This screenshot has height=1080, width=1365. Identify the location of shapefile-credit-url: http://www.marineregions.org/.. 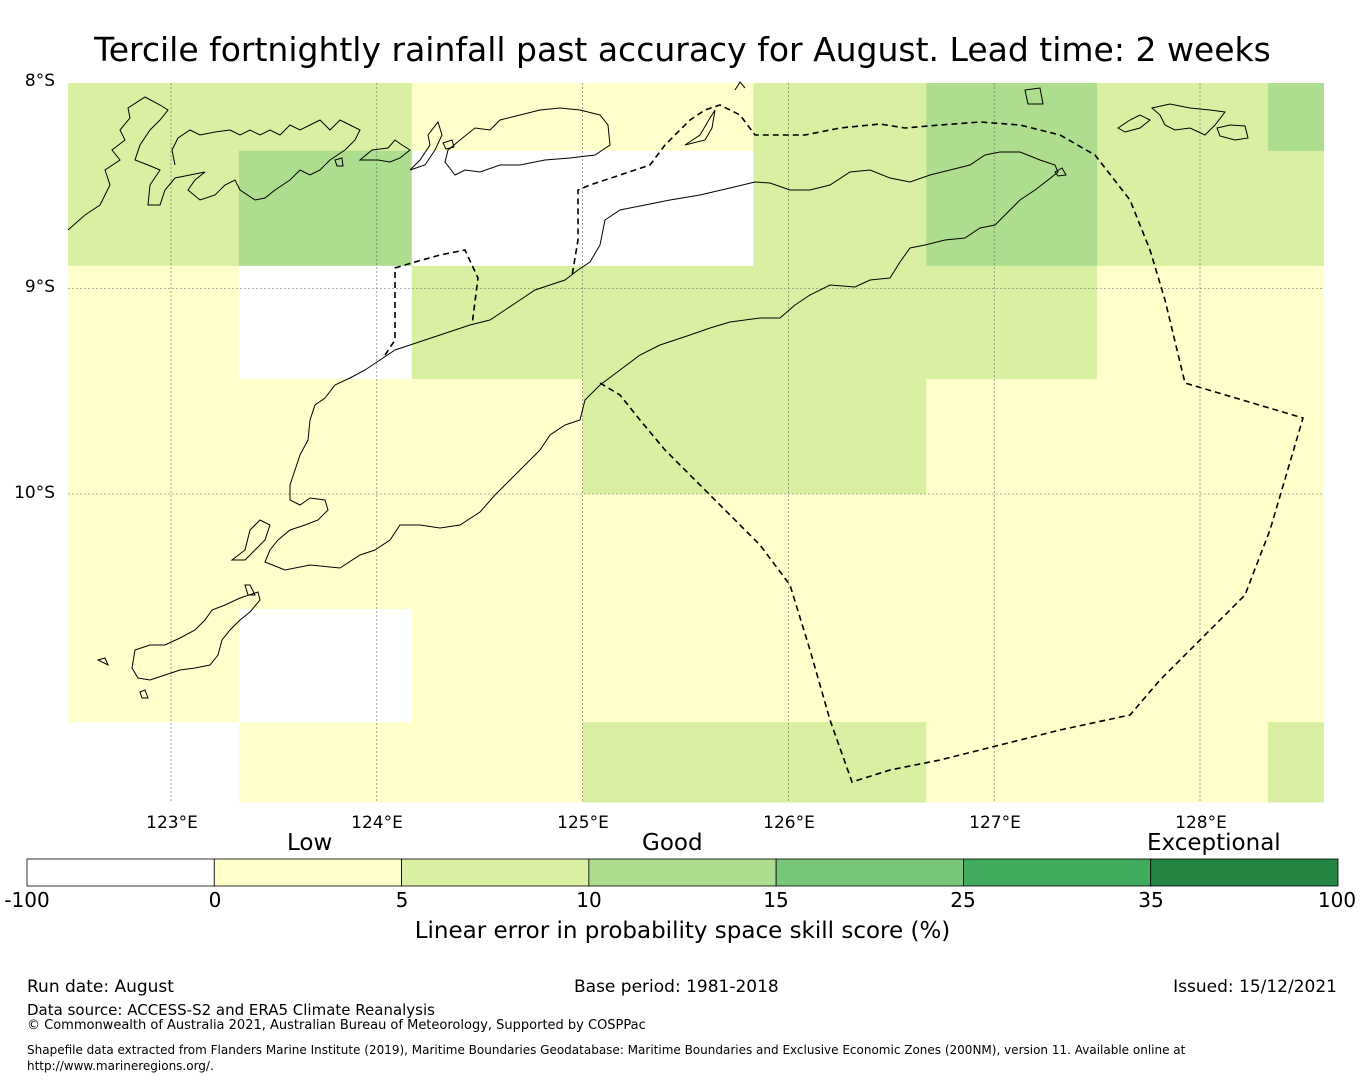
(120, 1066).